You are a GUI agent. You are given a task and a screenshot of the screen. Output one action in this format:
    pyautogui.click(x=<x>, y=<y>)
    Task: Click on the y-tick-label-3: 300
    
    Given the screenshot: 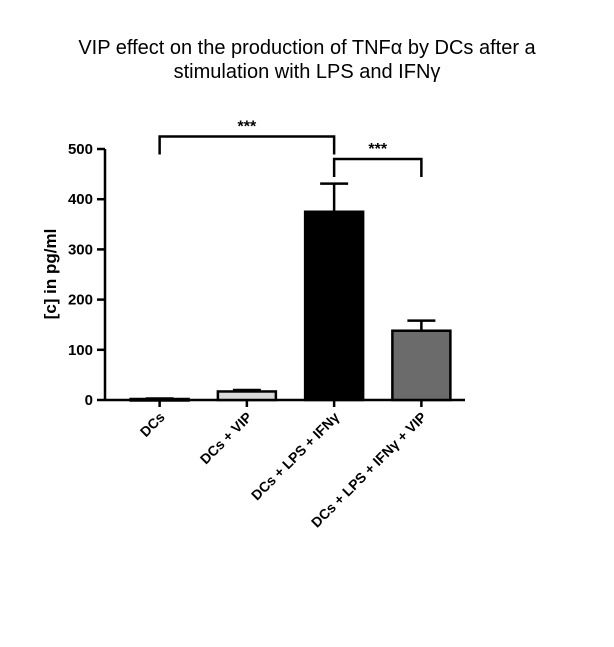 What is the action you would take?
    pyautogui.click(x=80, y=249)
    